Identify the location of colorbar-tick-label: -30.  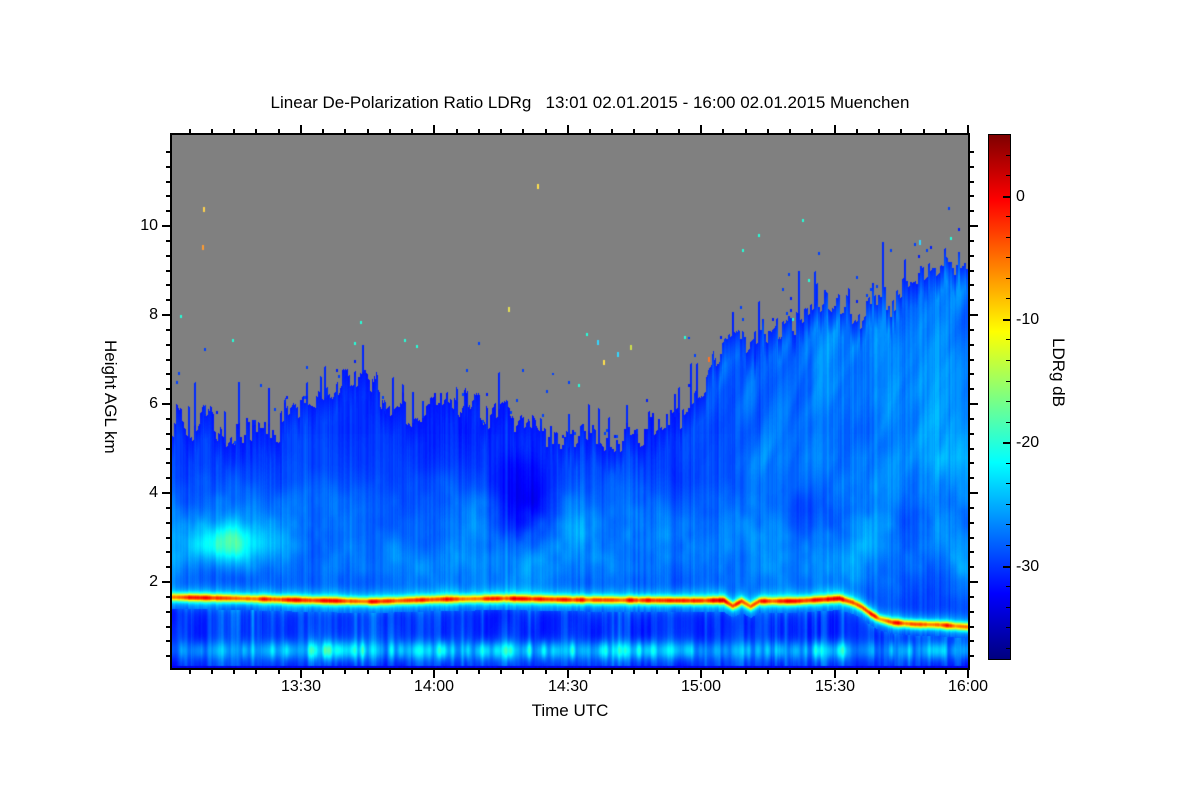
(1028, 566).